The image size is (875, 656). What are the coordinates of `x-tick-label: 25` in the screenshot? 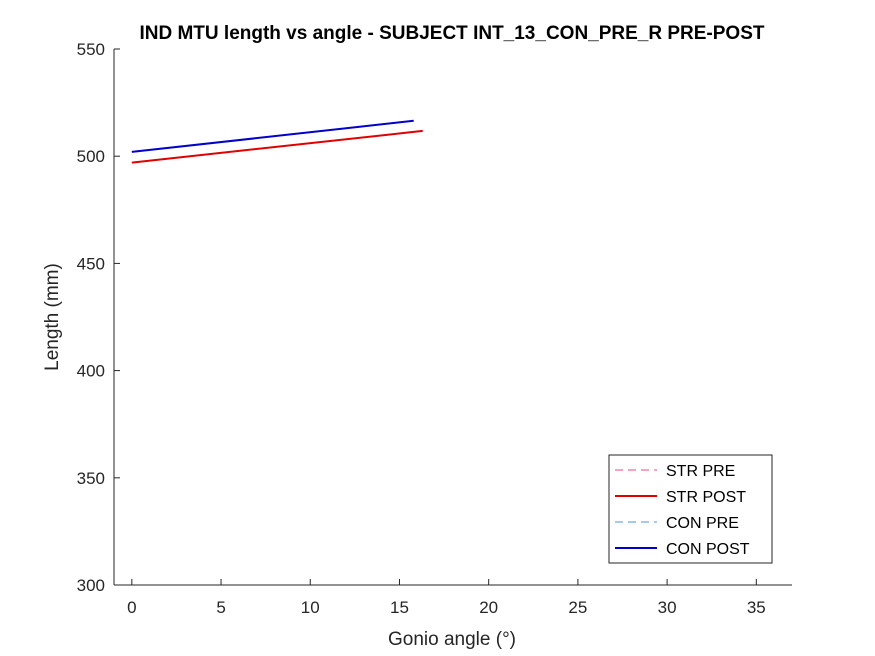 It's located at (577, 607).